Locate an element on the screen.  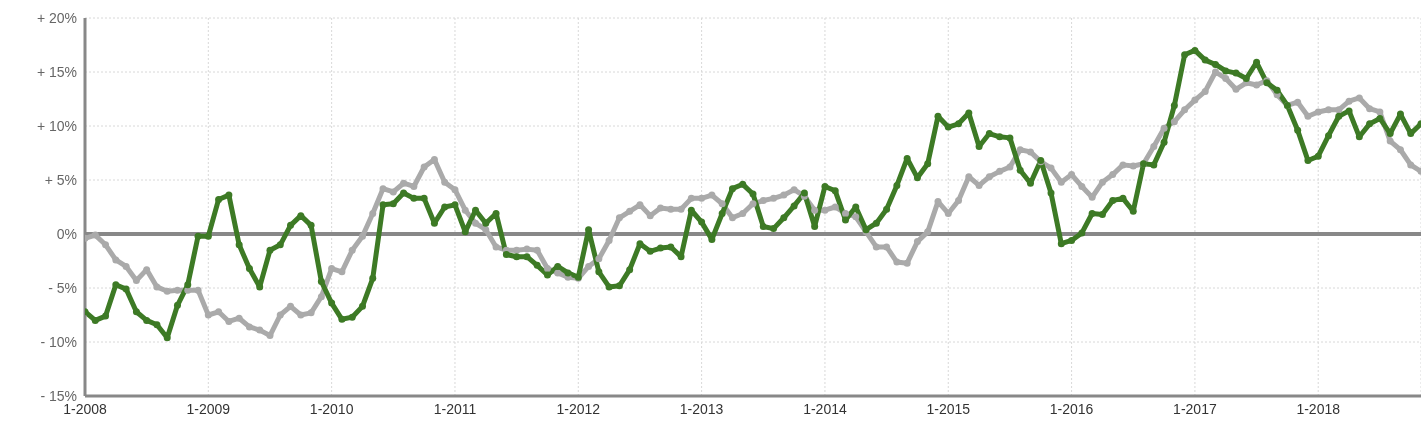
y-tick-label: - 10% is located at coordinates (58, 341).